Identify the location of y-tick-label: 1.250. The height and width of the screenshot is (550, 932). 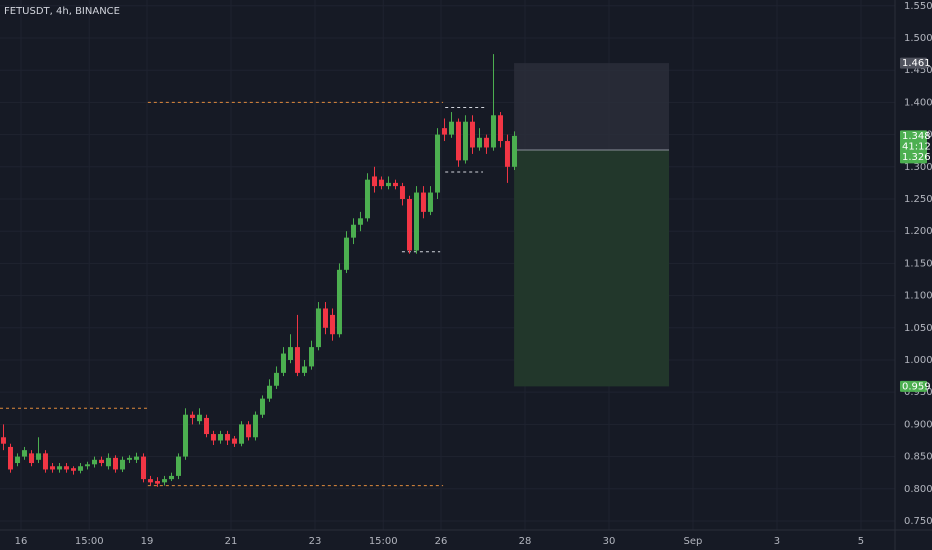
(918, 199).